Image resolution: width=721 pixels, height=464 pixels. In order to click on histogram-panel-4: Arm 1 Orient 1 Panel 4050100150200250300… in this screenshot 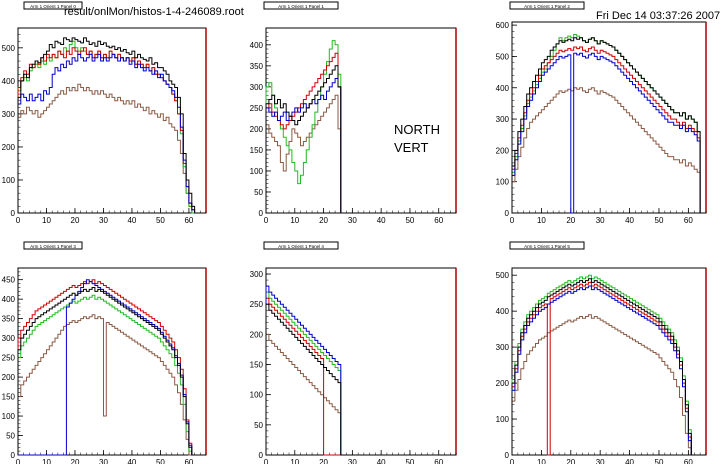, I will do `click(353, 352)`.